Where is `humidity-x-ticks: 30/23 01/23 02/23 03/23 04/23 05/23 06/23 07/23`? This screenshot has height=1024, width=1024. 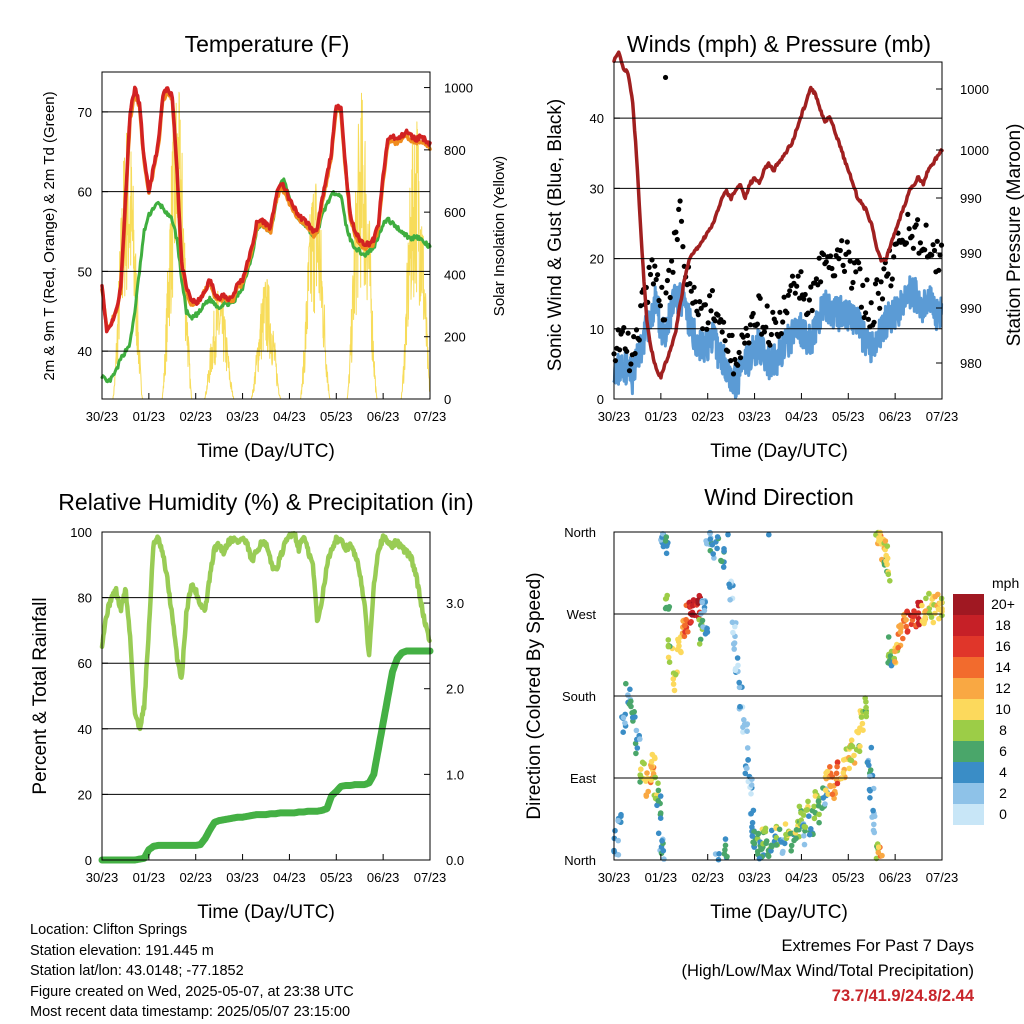 humidity-x-ticks: 30/23 01/23 02/23 03/23 04/23 05/23 06/23 07/23 is located at coordinates (266, 869).